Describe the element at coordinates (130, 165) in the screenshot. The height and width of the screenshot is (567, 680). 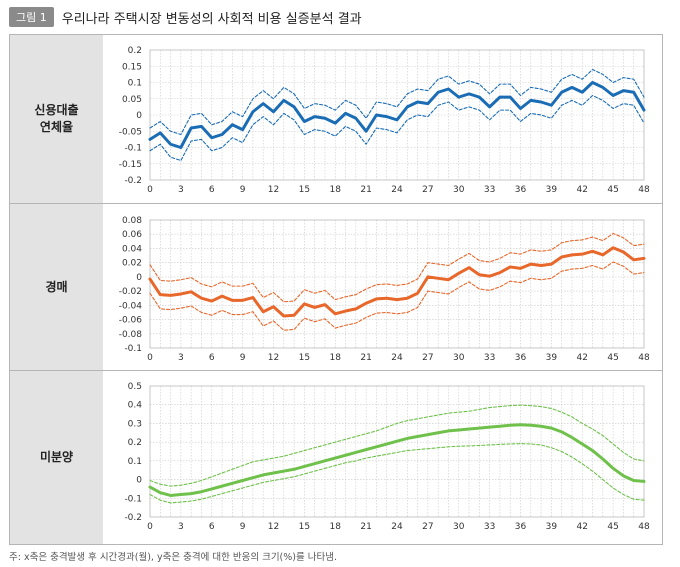
I see `y-tick-label: -0.15` at that location.